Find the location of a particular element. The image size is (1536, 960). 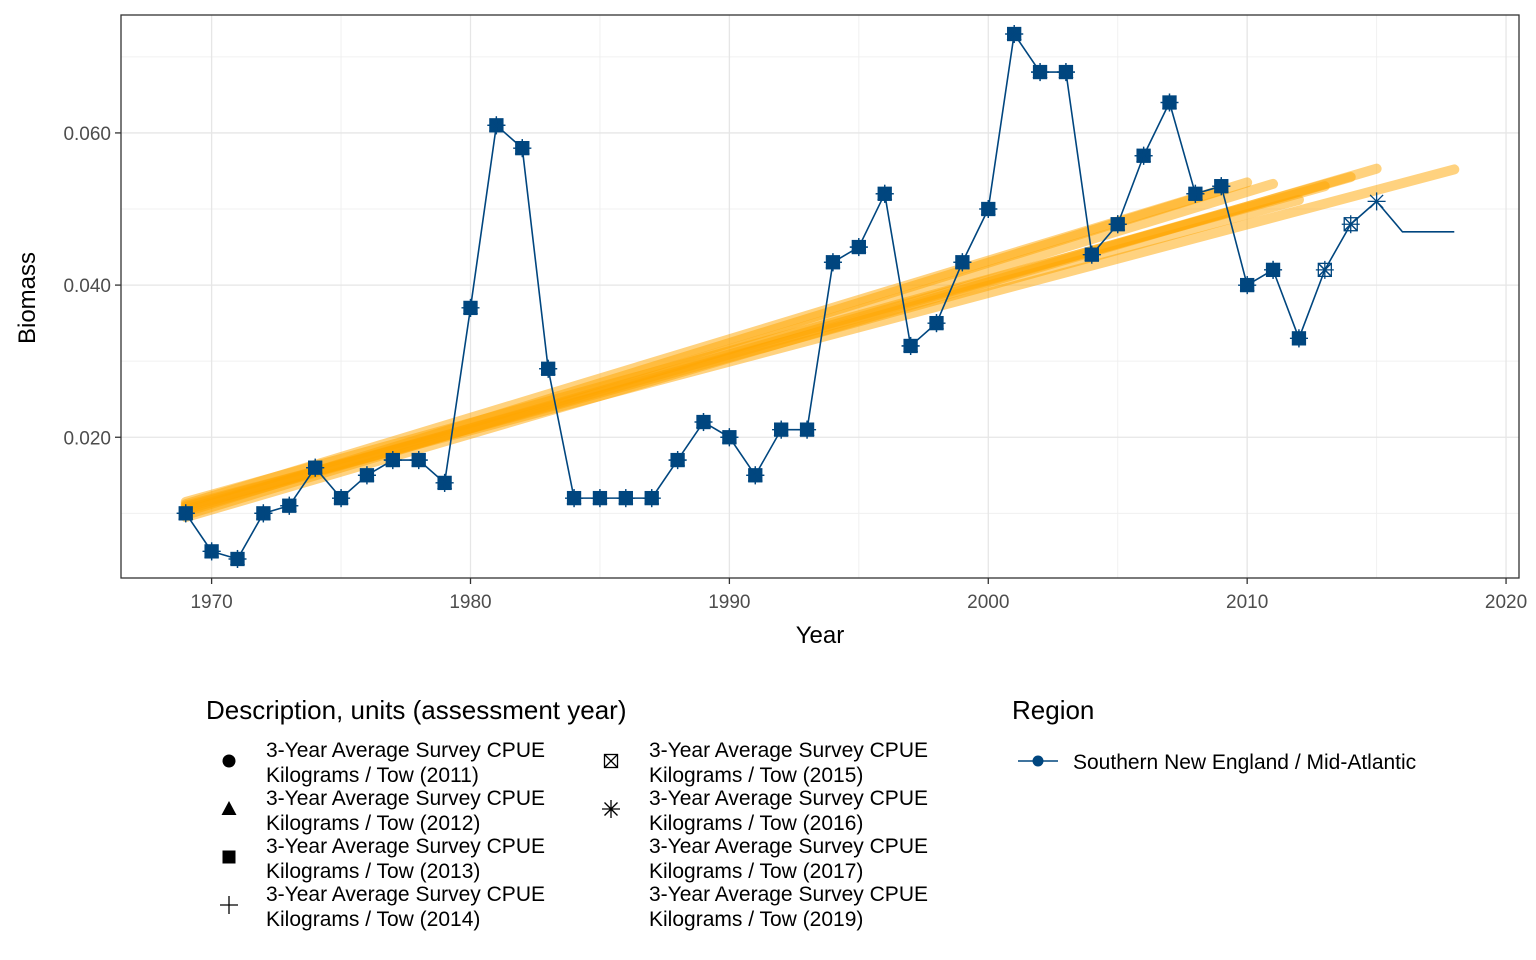

data-point-2016-1996 is located at coordinates (884, 193).